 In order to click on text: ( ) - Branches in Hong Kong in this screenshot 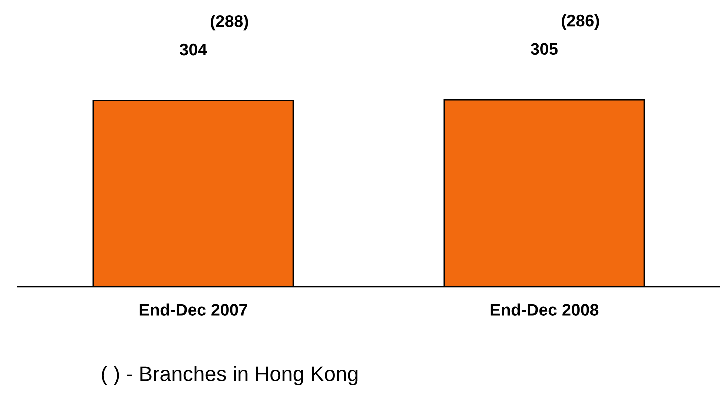, I will do `click(230, 376)`.